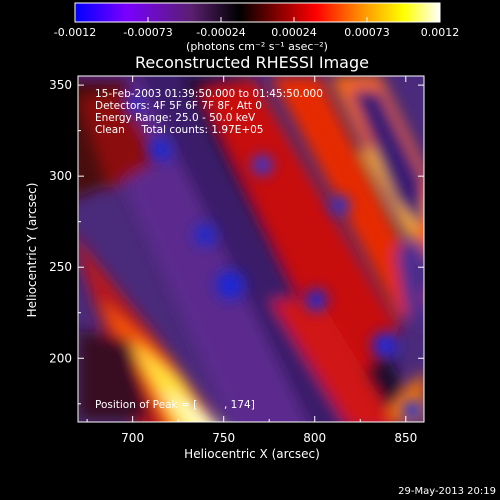  I want to click on colorbar-tick-label: 0.00073, so click(367, 32).